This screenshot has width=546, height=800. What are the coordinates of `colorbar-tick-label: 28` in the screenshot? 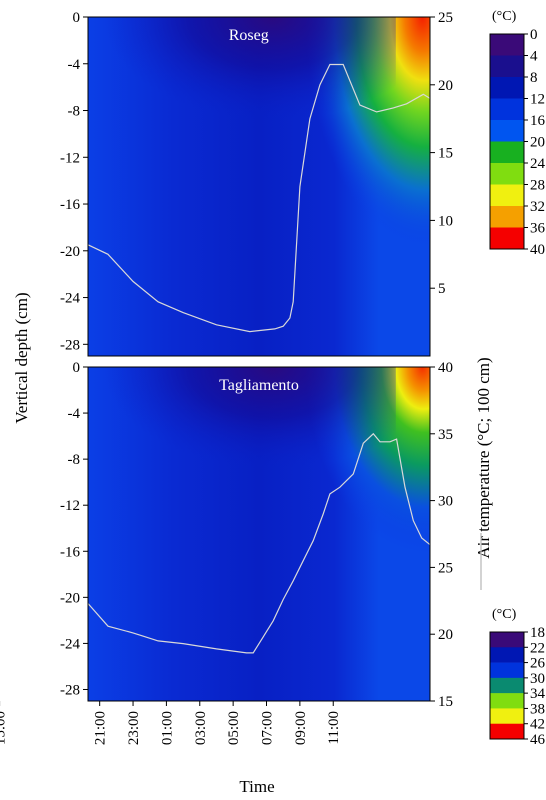 It's located at (537, 186).